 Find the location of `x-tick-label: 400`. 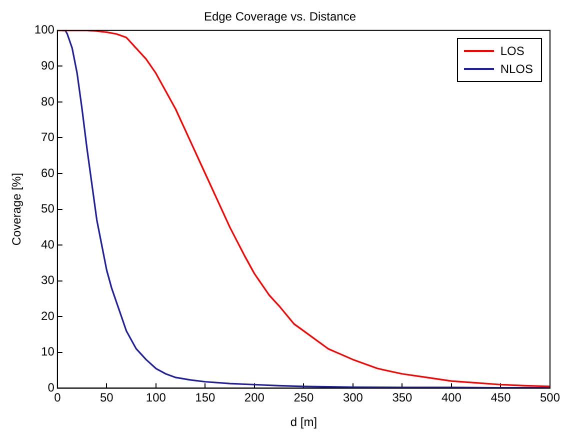

x-tick-label: 400 is located at coordinates (451, 397).